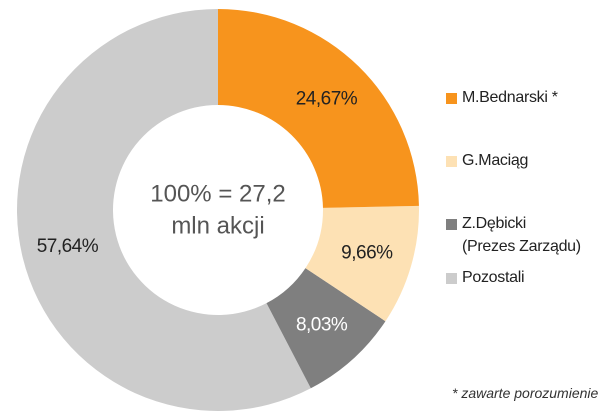  What do you see at coordinates (525, 393) in the screenshot?
I see `footnote: * zawarte porozumienie` at bounding box center [525, 393].